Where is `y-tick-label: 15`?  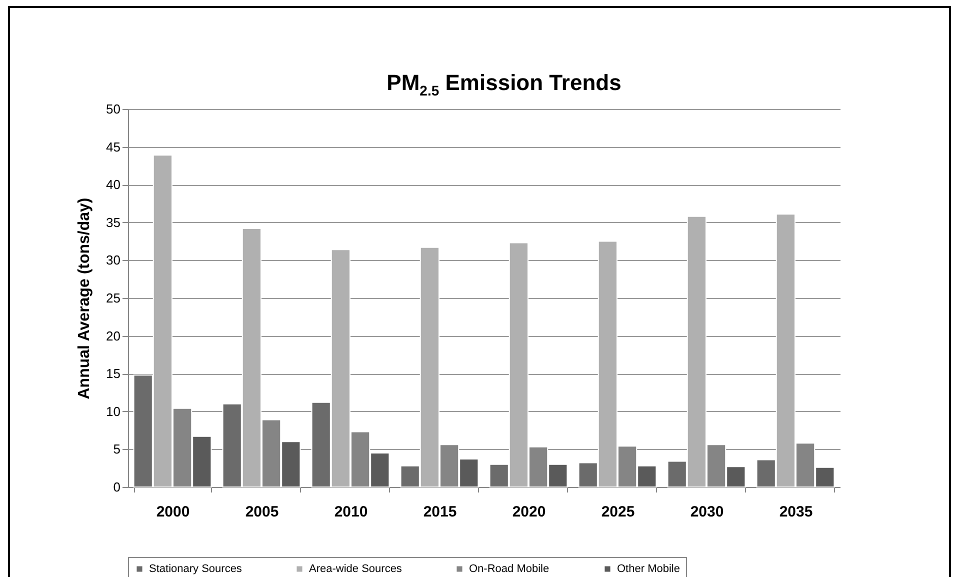 y-tick-label: 15 is located at coordinates (113, 374).